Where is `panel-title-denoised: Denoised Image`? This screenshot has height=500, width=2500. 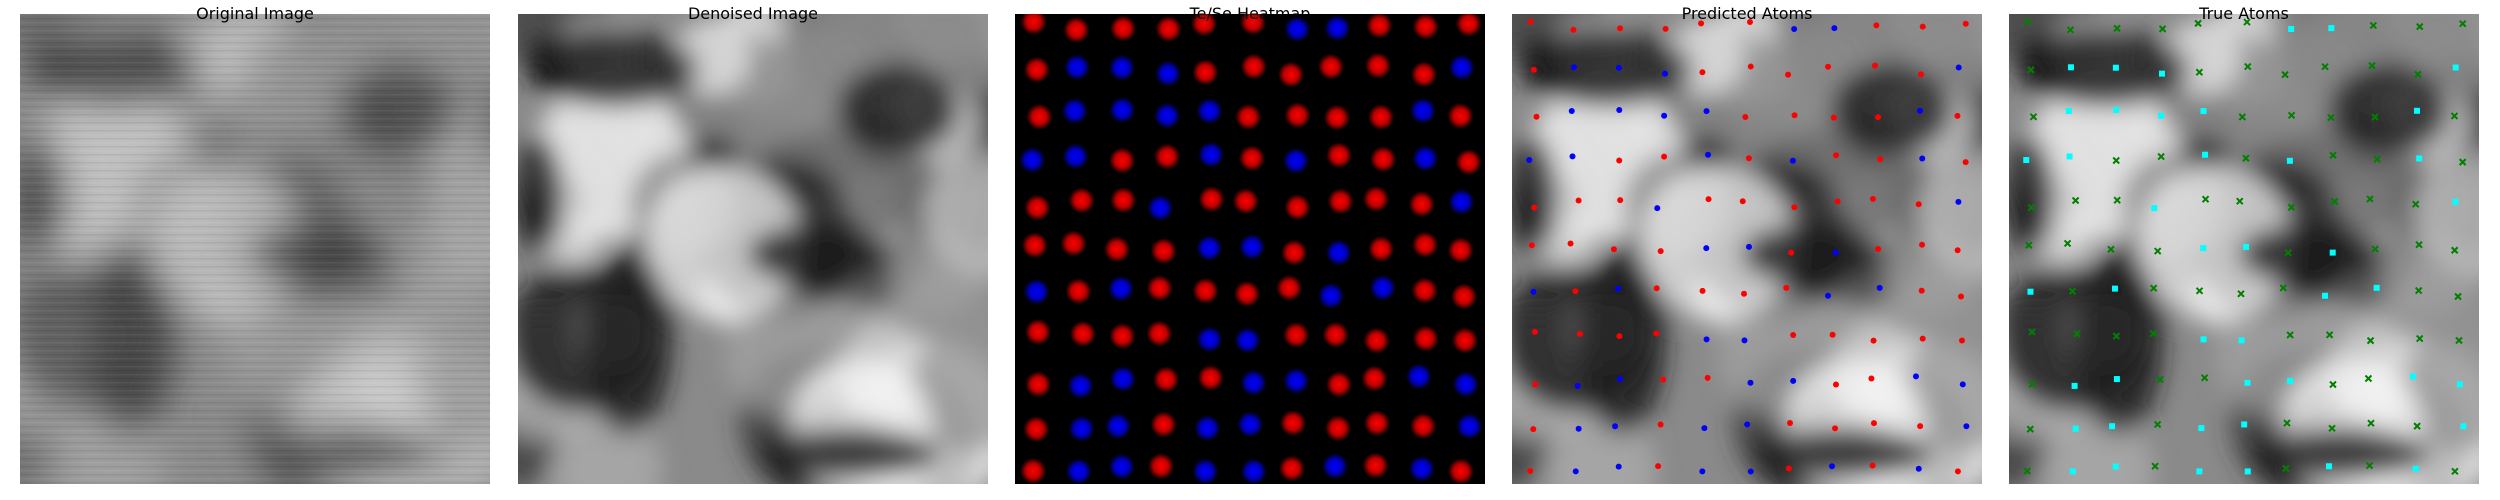
panel-title-denoised: Denoised Image is located at coordinates (753, 13).